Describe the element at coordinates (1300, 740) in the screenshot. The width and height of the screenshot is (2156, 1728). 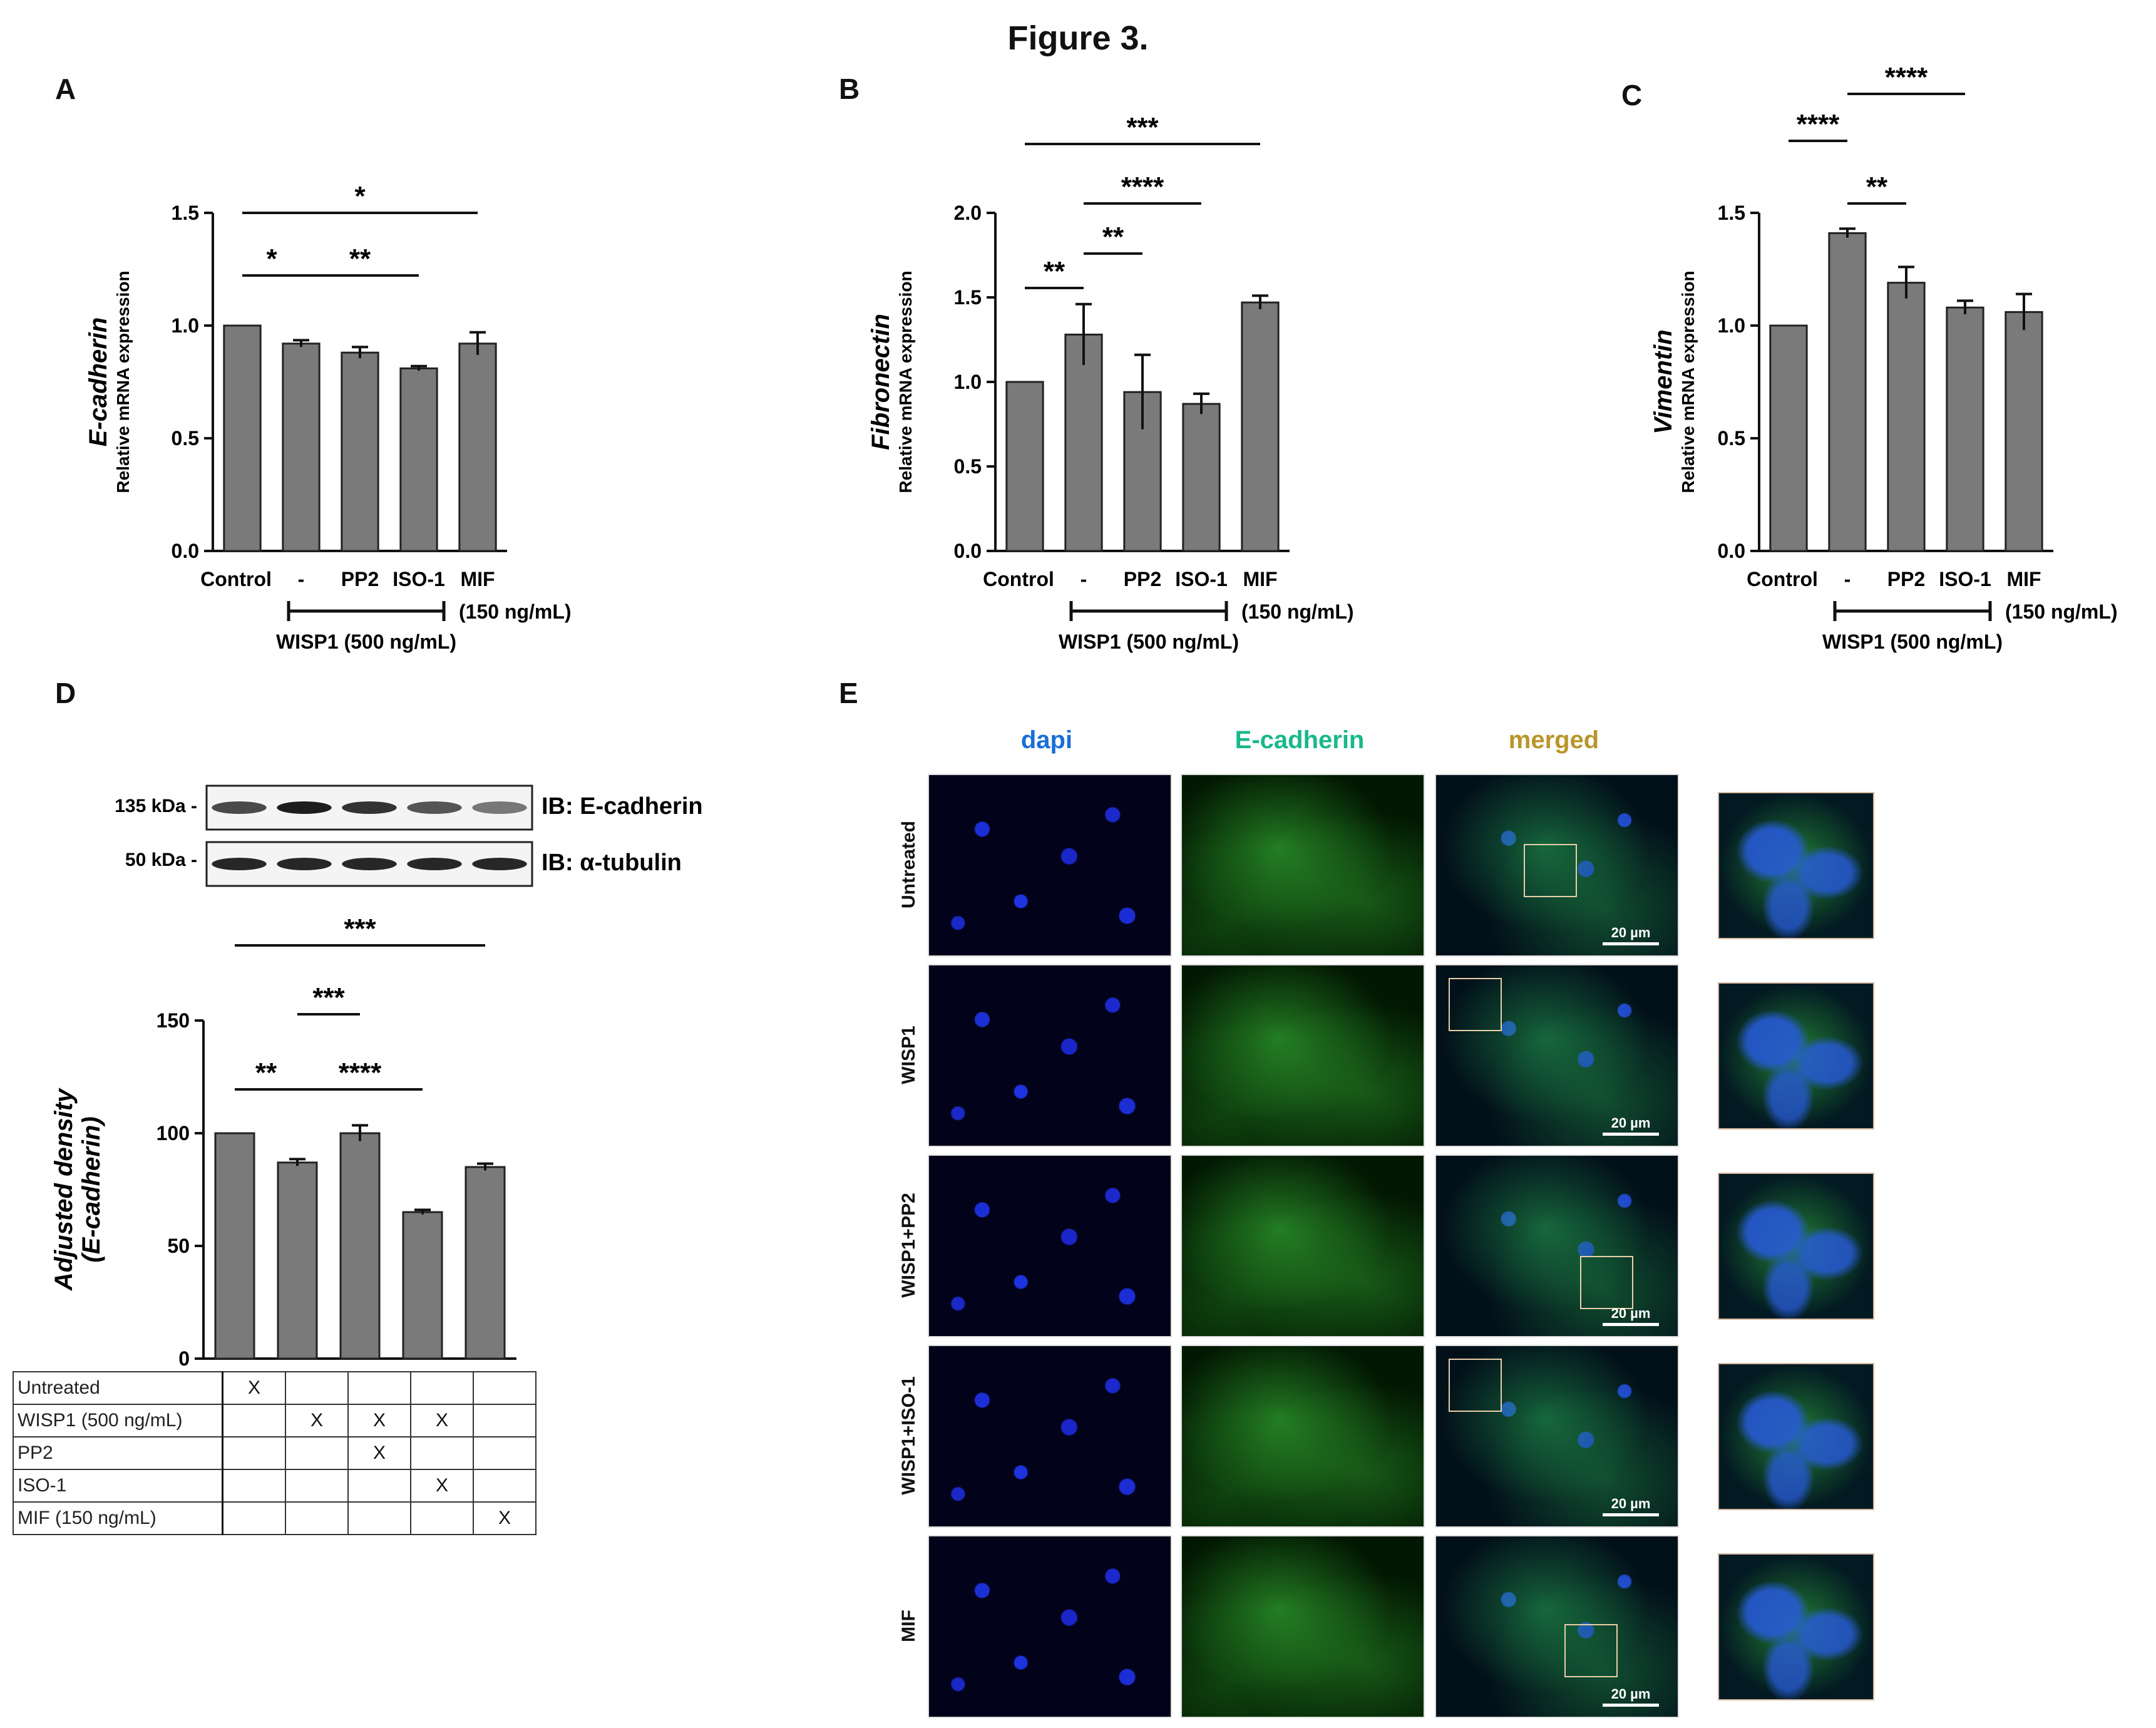
I see `column-label-e-cadherin: E-cadherin` at that location.